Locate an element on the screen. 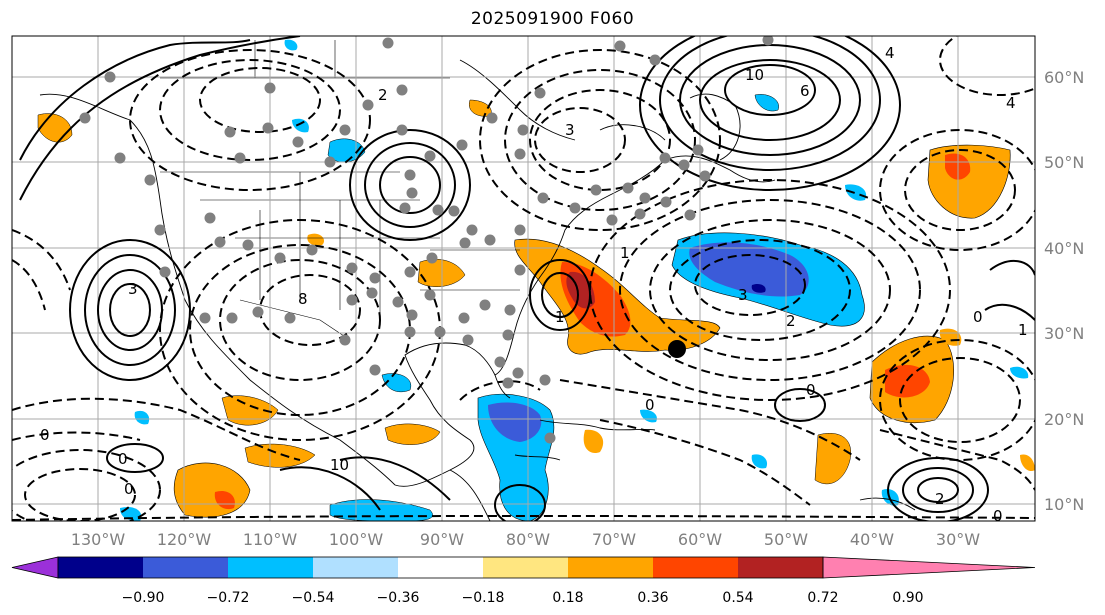  colorbar-label: 0.54 is located at coordinates (737, 598).